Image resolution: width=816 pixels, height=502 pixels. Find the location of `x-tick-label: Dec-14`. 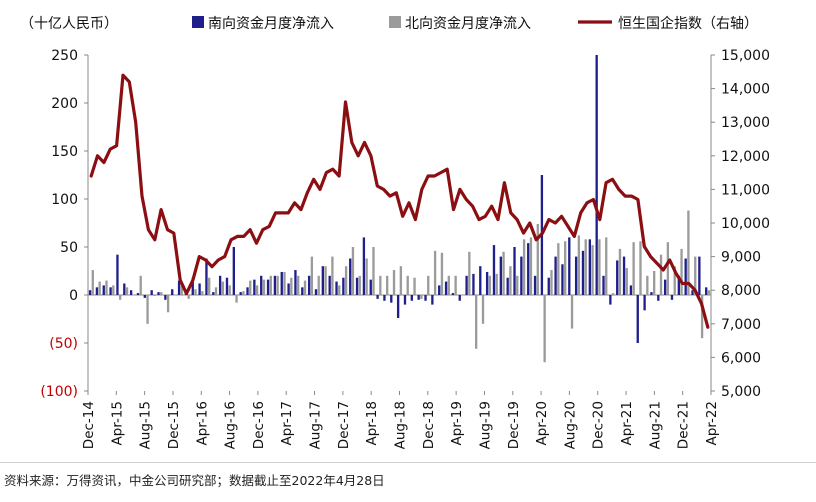

x-tick-label: Dec-14 is located at coordinates (89, 425).